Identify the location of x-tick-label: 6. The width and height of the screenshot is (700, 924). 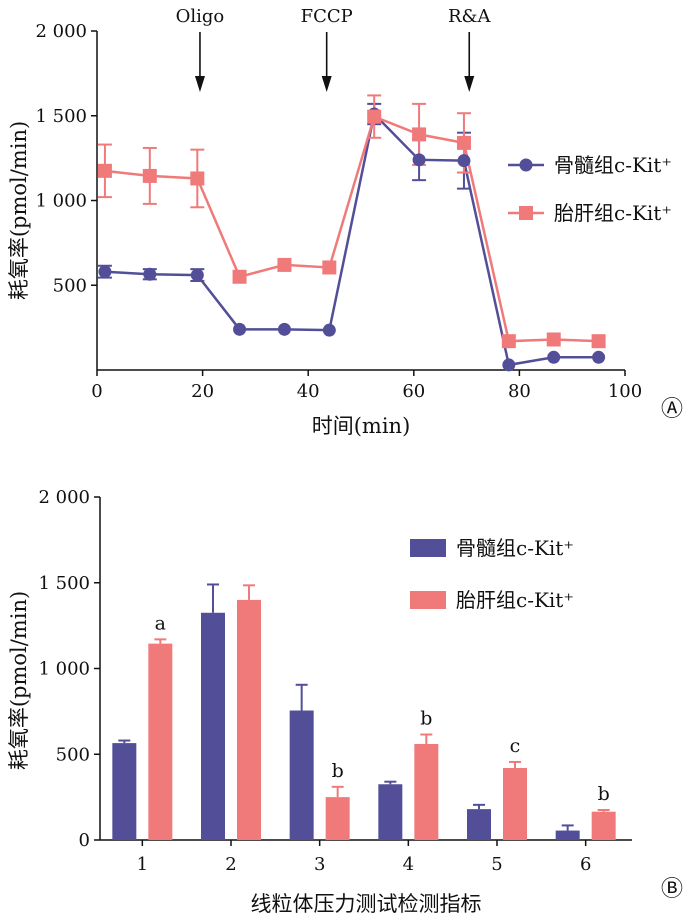
(585, 864).